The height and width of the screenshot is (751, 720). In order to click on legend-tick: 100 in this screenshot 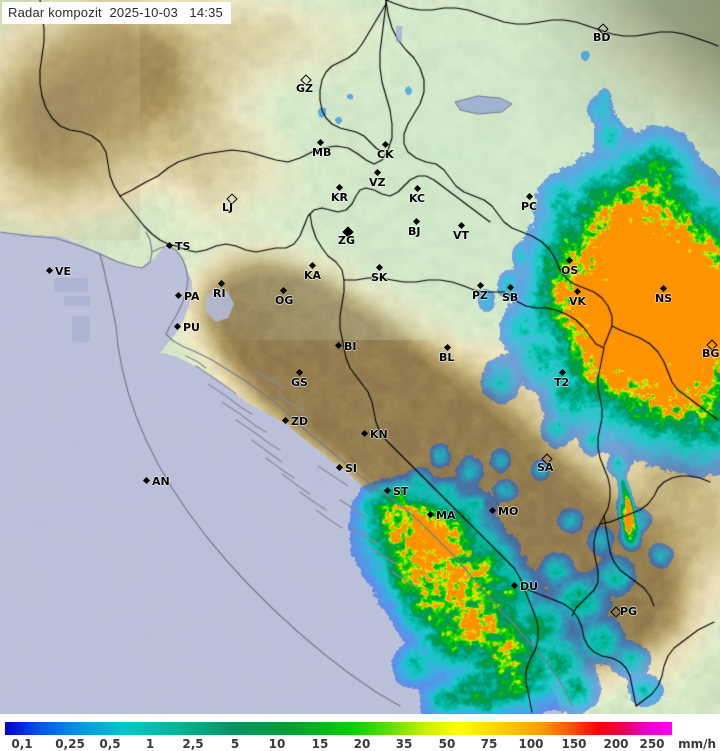, I will do `click(531, 744)`.